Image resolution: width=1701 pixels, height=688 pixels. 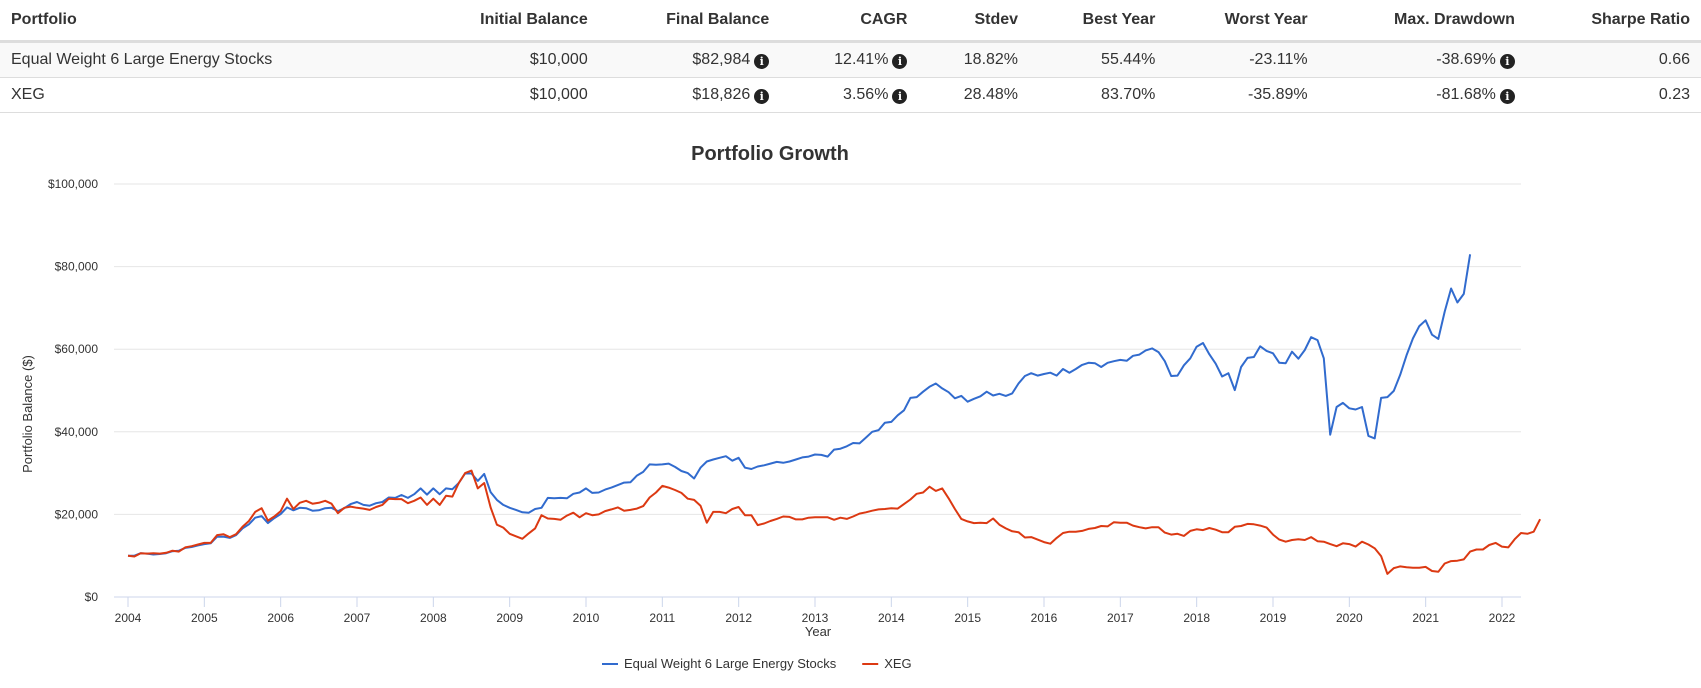 I want to click on cell-cagr: 12.41% i, so click(x=849, y=59).